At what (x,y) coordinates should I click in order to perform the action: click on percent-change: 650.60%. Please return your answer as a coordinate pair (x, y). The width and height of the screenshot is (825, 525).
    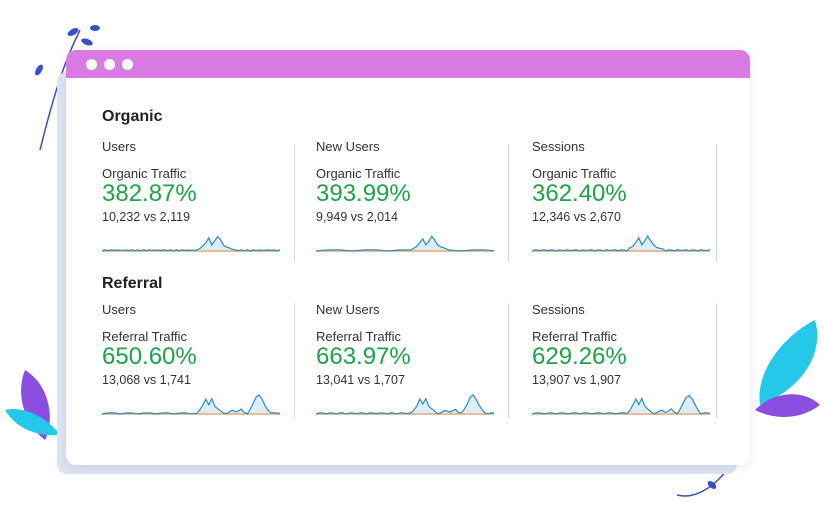
    Looking at the image, I should click on (149, 356).